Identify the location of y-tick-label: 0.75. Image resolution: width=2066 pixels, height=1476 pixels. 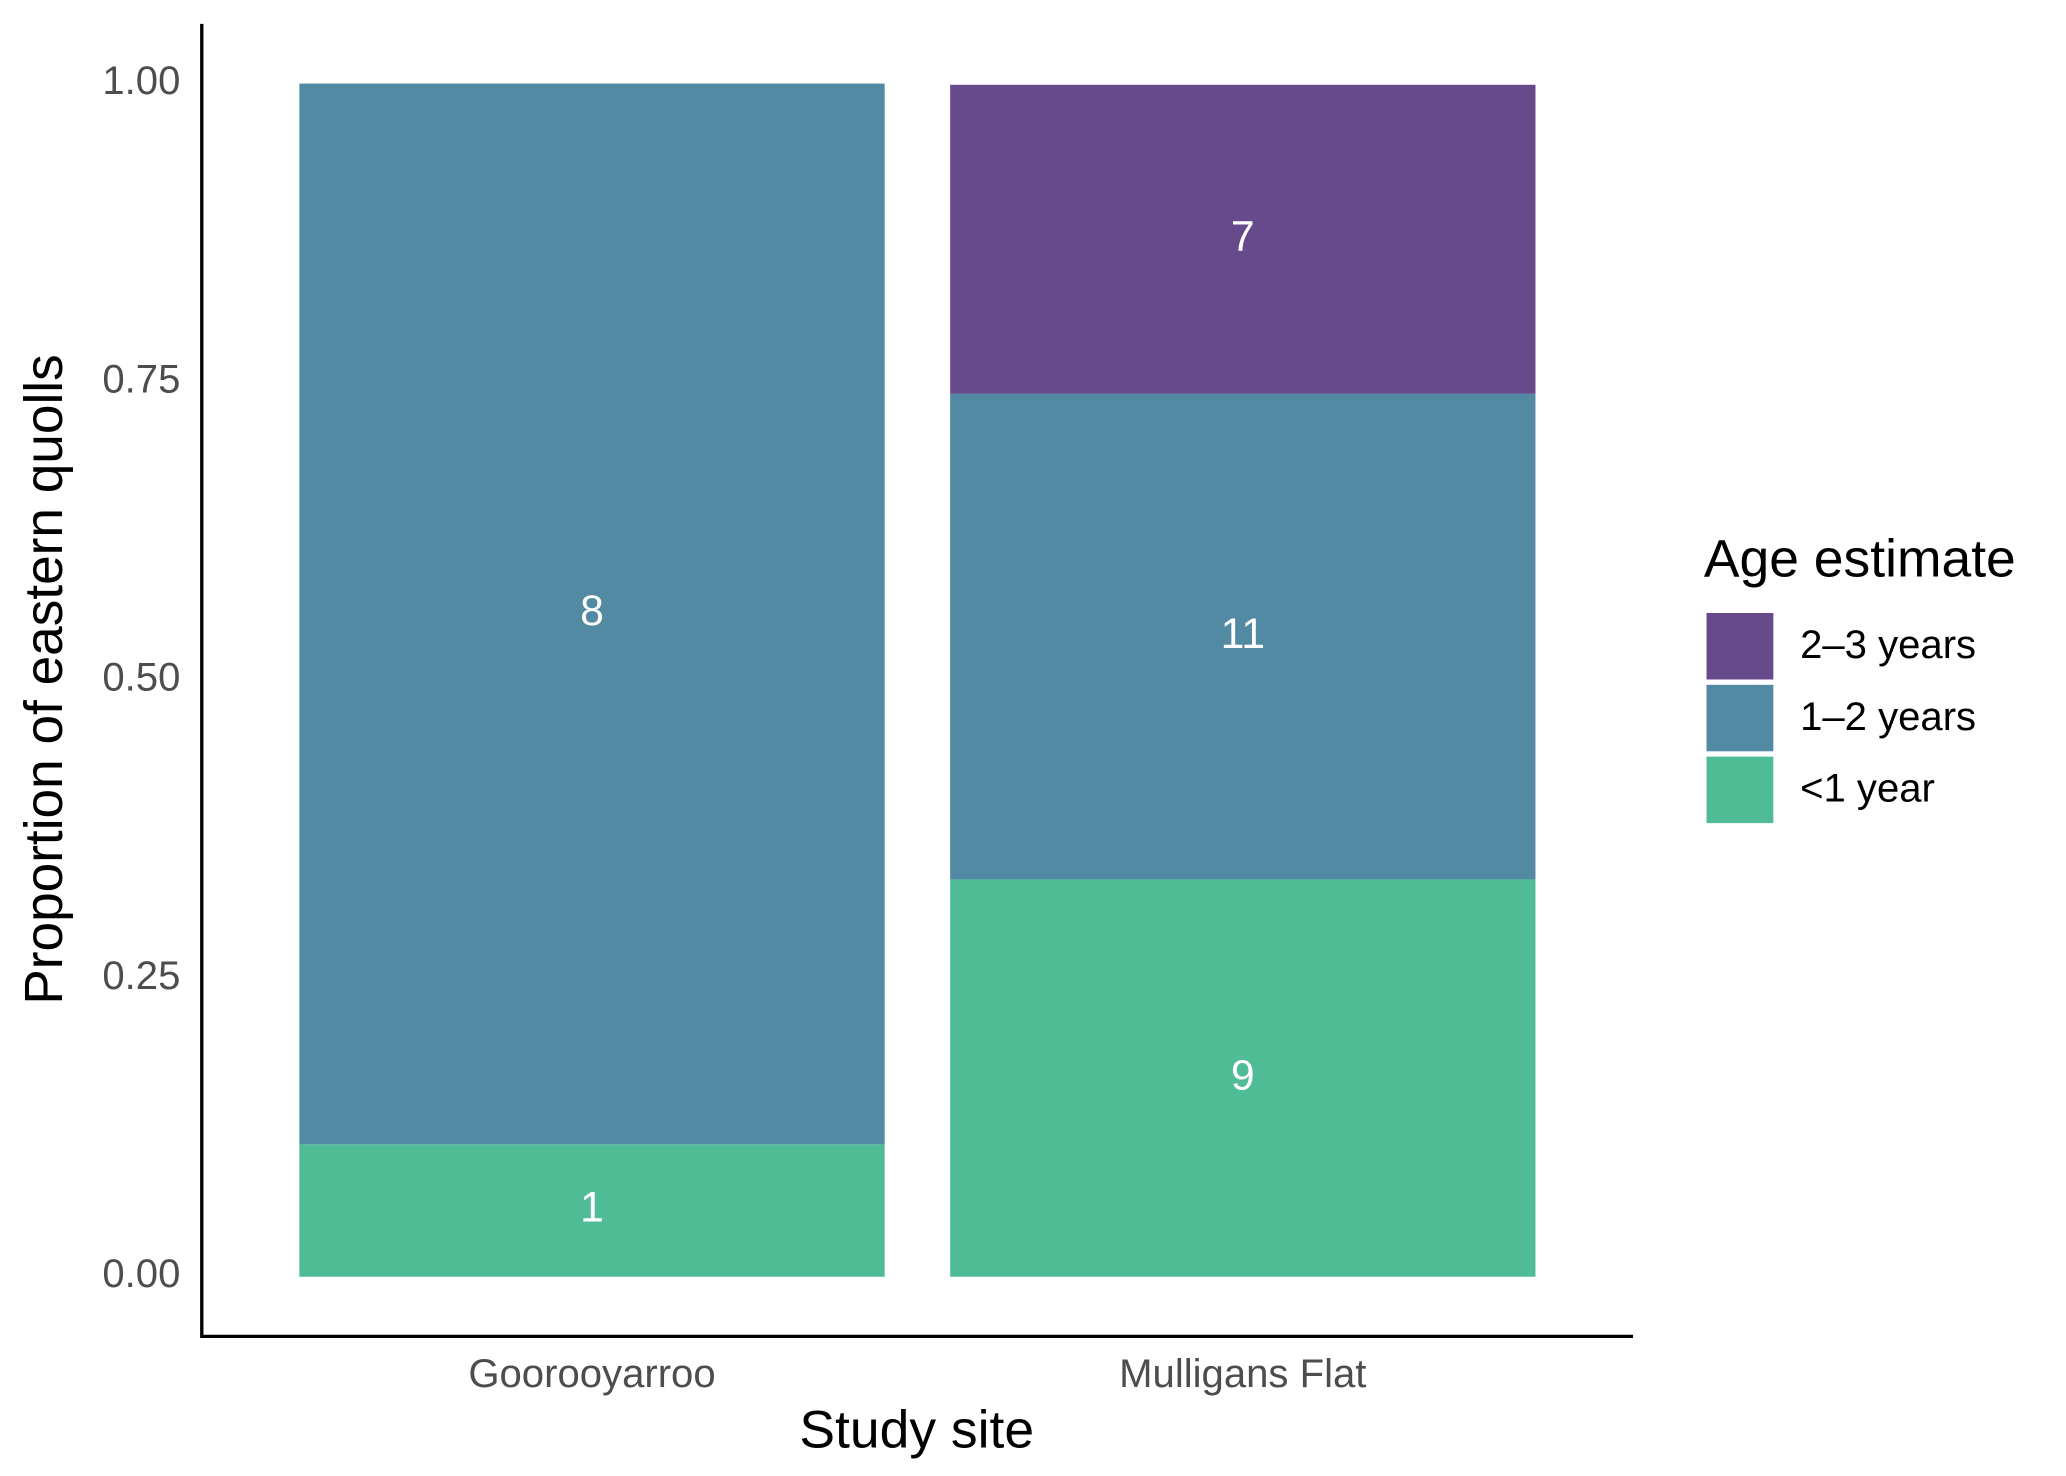
(141, 379).